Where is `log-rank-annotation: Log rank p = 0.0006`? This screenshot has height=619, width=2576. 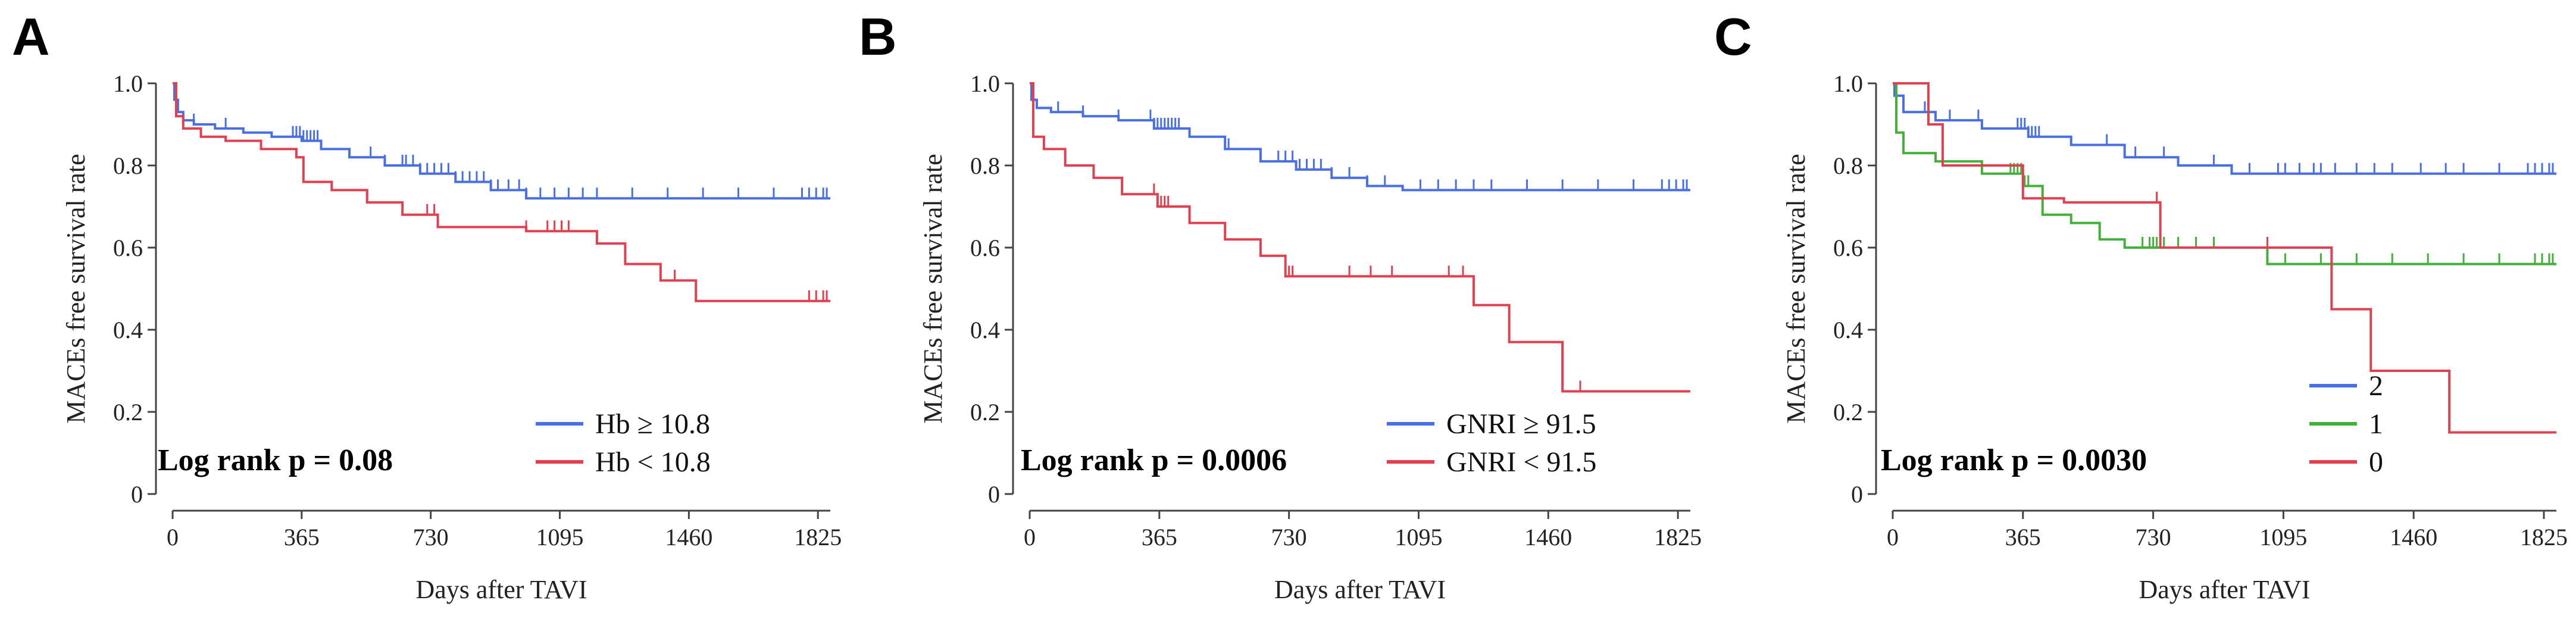
log-rank-annotation: Log rank p = 0.0006 is located at coordinates (1154, 460).